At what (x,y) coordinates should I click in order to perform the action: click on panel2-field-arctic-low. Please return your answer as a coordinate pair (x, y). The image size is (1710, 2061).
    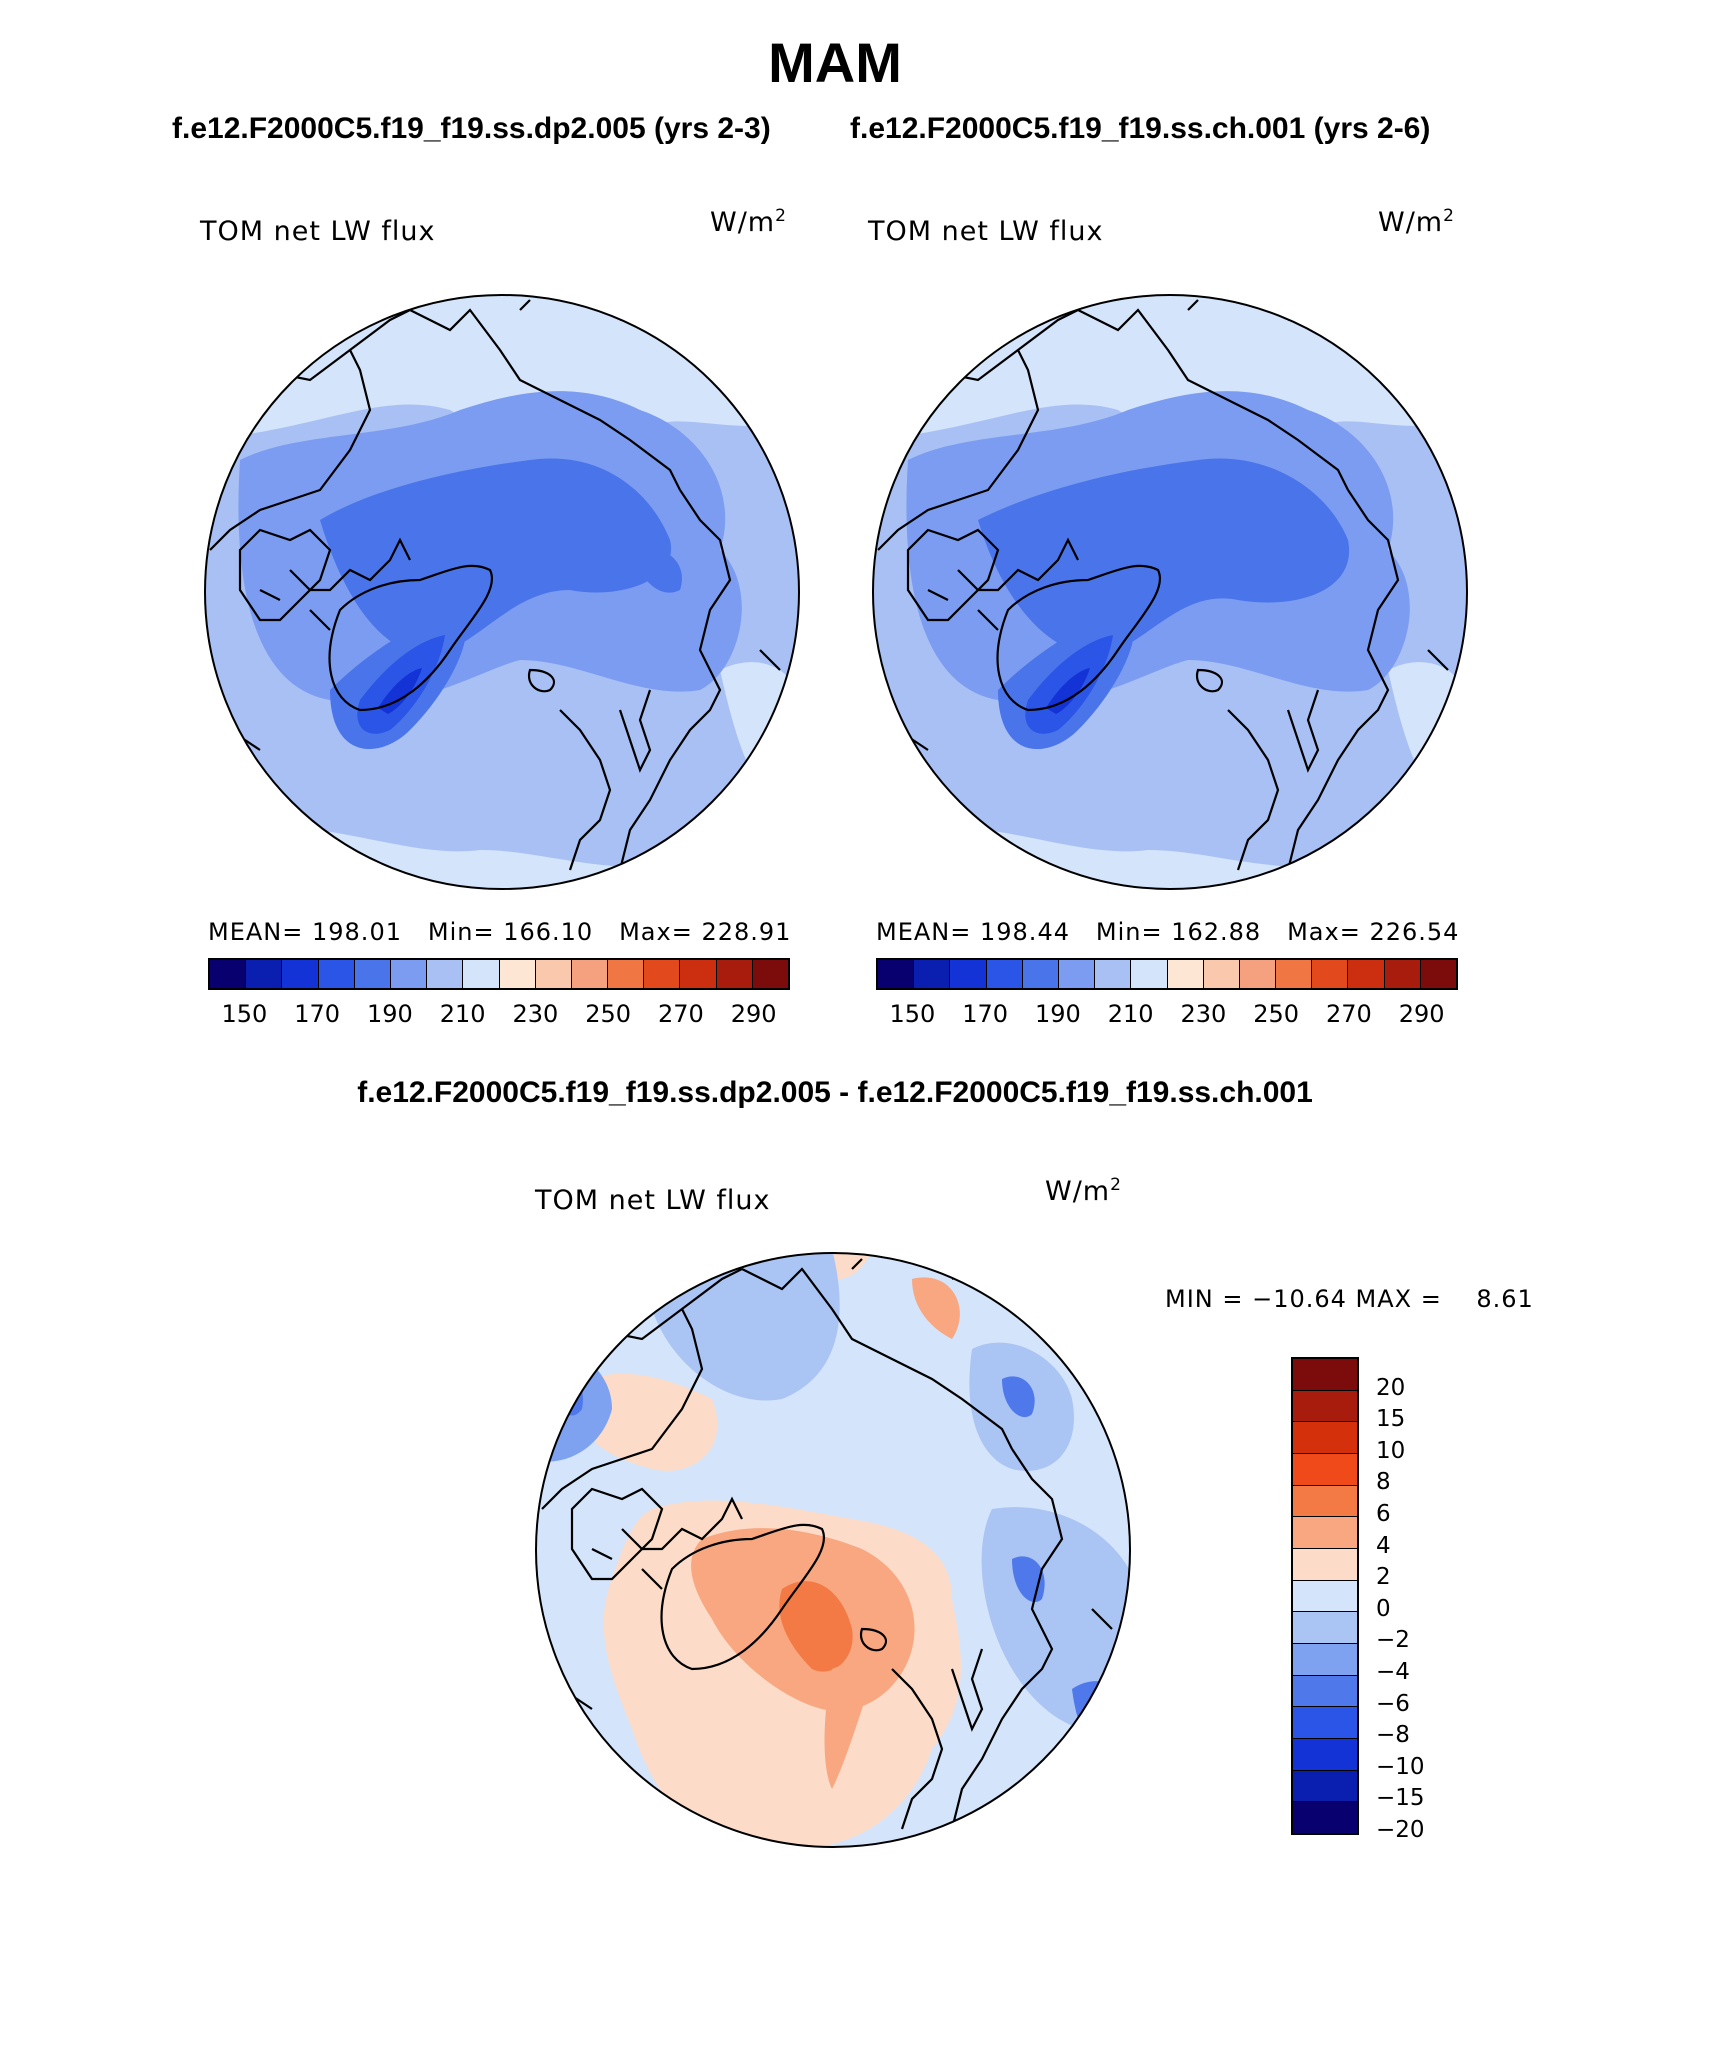
    Looking at the image, I should click on (1164, 556).